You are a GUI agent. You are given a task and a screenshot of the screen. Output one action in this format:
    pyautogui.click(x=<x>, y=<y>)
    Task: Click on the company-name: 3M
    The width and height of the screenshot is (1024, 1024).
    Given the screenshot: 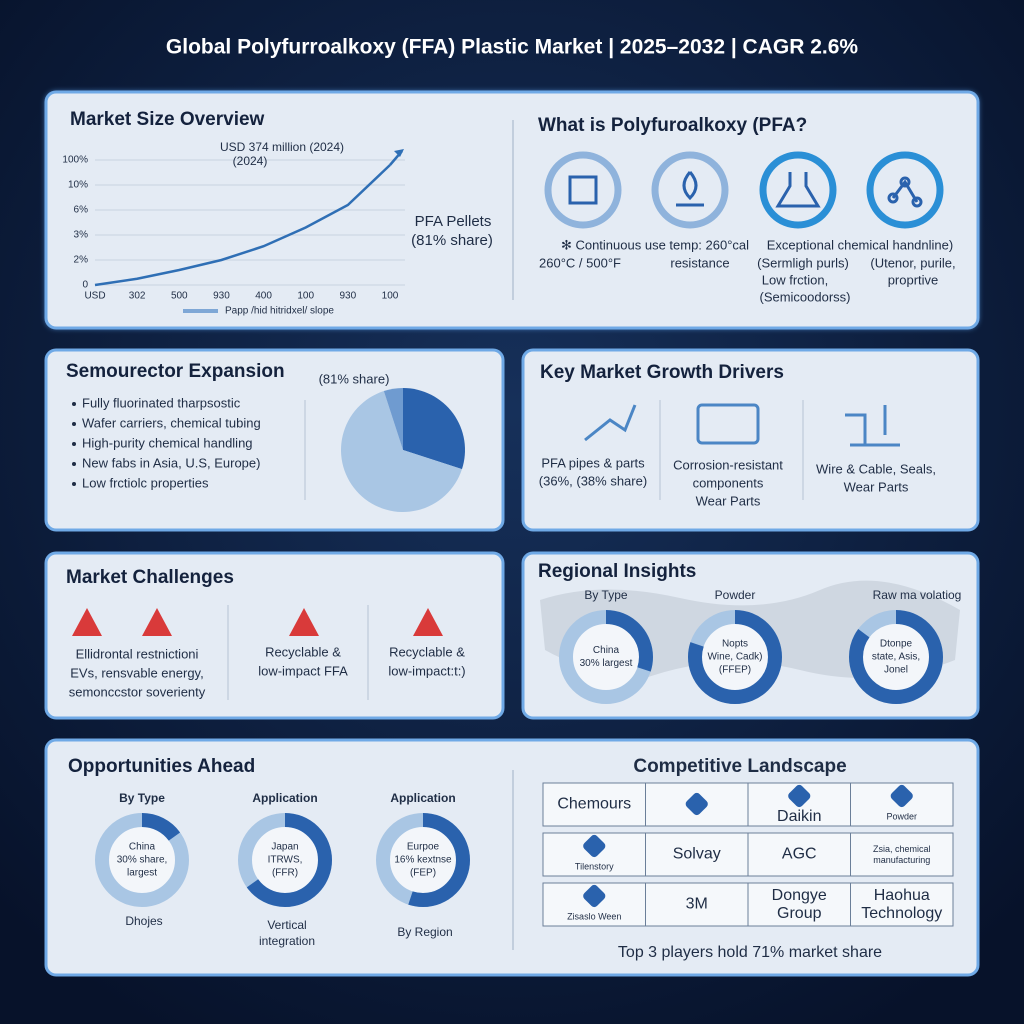 What is the action you would take?
    pyautogui.click(x=697, y=904)
    